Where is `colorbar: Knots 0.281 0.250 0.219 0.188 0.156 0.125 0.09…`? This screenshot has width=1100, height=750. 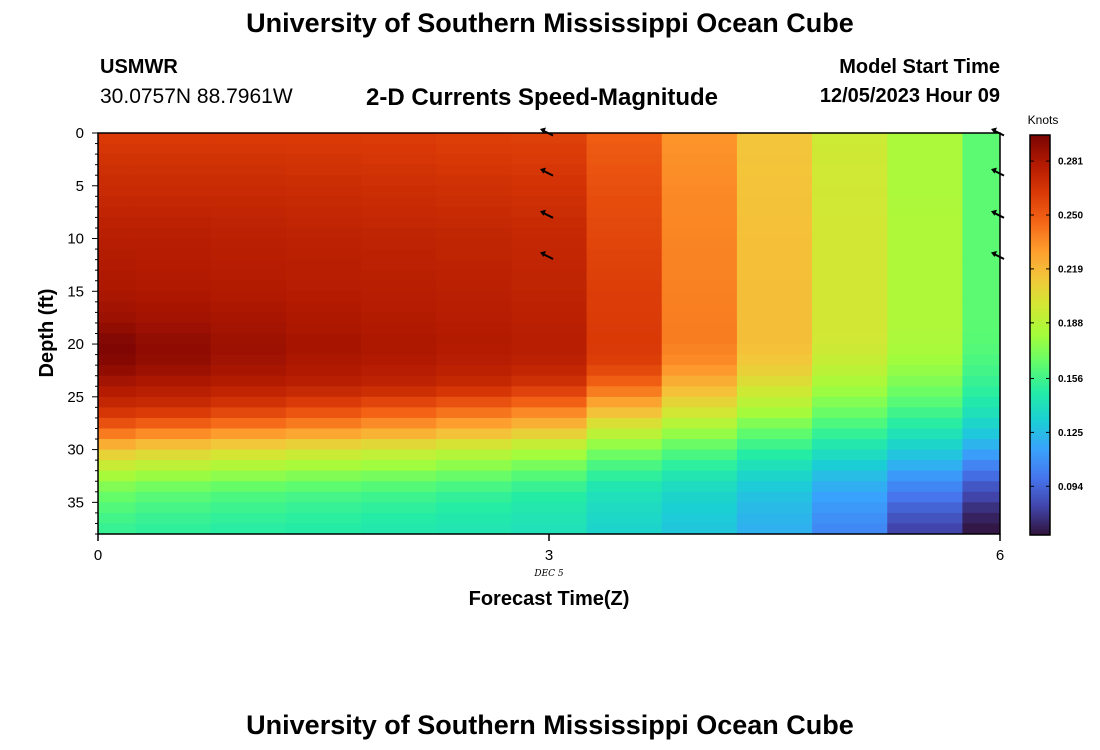
colorbar: Knots 0.281 0.250 0.219 0.188 0.156 0.125 0.09… is located at coordinates (1055, 324).